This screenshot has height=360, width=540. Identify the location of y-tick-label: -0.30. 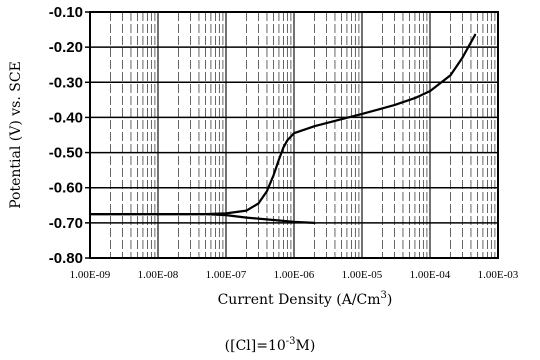
(66, 82).